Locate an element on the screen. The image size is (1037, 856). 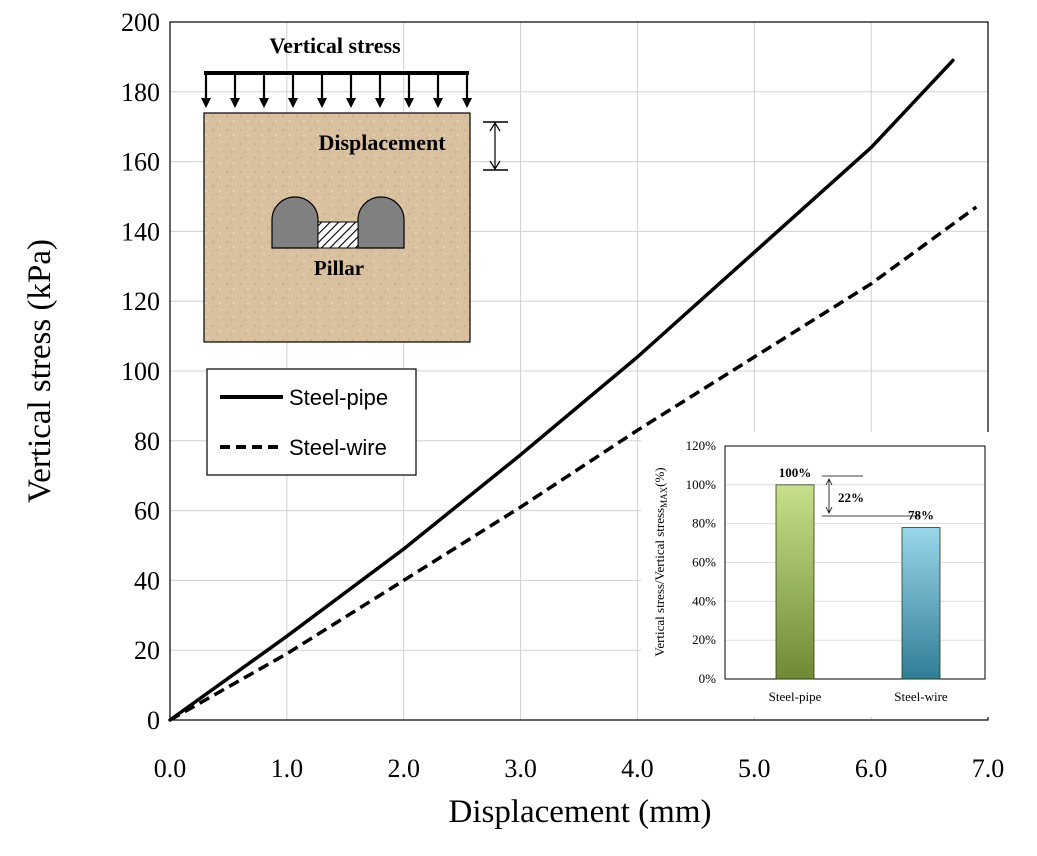
load-arrows is located at coordinates (336, 91).